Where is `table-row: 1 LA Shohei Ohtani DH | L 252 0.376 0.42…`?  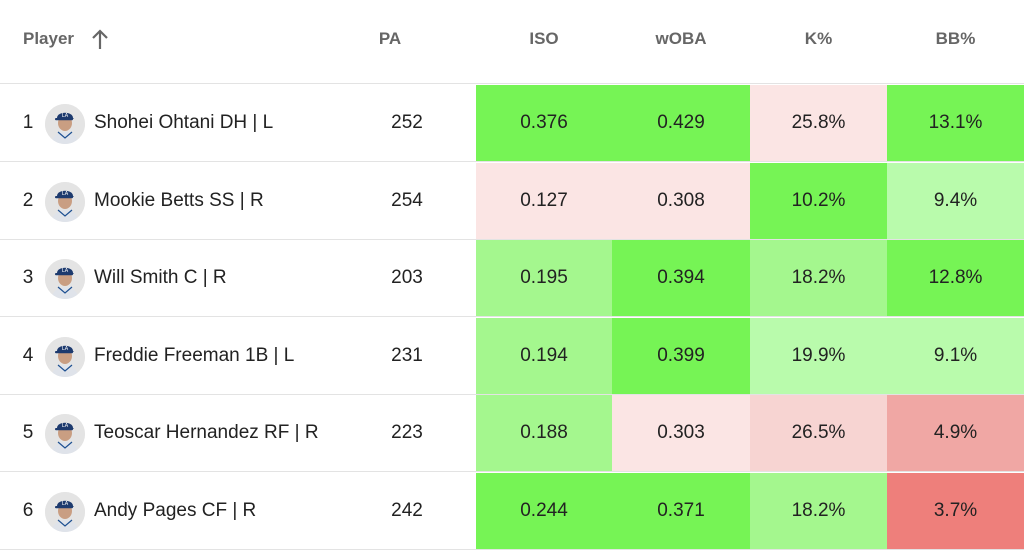
table-row: 1 LA Shohei Ohtani DH | L 252 0.376 0.42… is located at coordinates (512, 123).